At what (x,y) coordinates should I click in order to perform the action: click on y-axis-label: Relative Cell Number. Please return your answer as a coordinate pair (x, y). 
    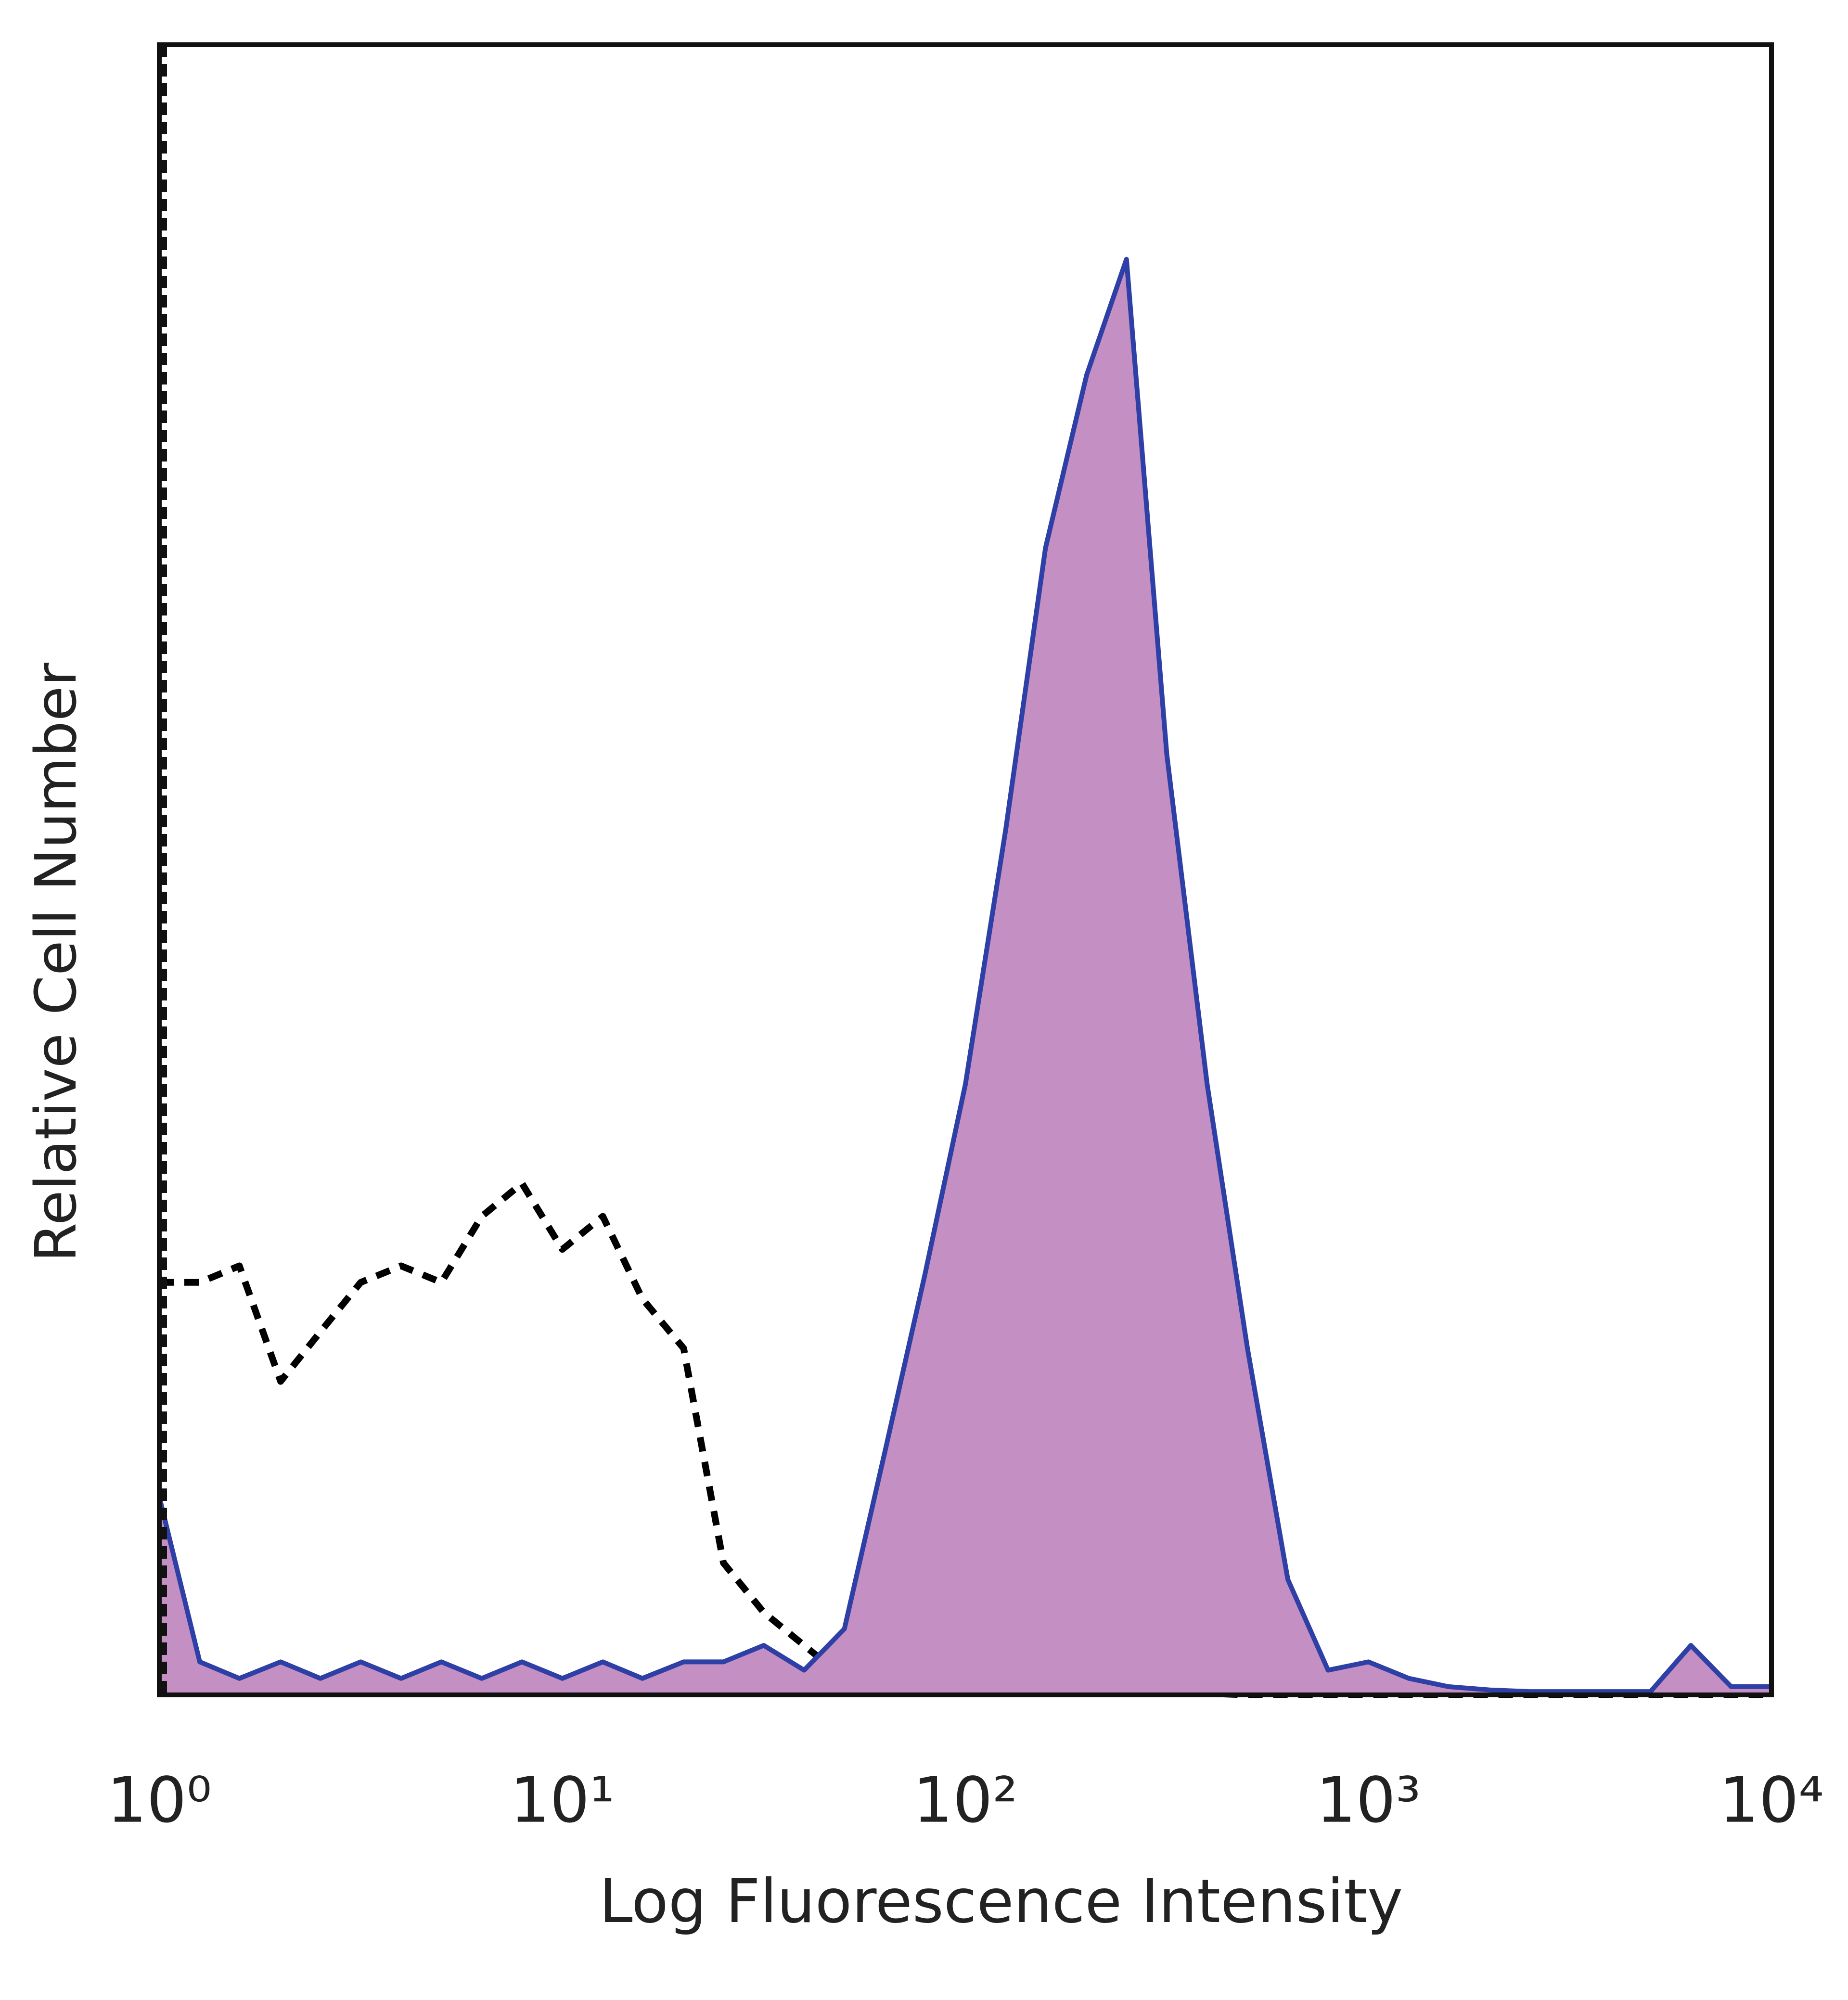
    Looking at the image, I should click on (56, 962).